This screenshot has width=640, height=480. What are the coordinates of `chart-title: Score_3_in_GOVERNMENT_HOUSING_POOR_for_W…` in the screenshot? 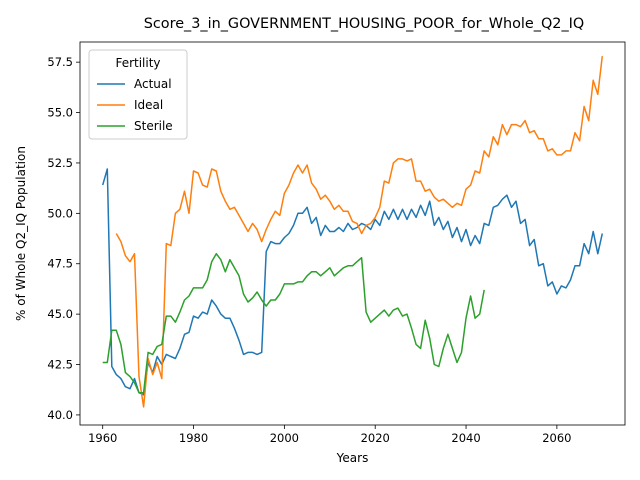 It's located at (364, 24).